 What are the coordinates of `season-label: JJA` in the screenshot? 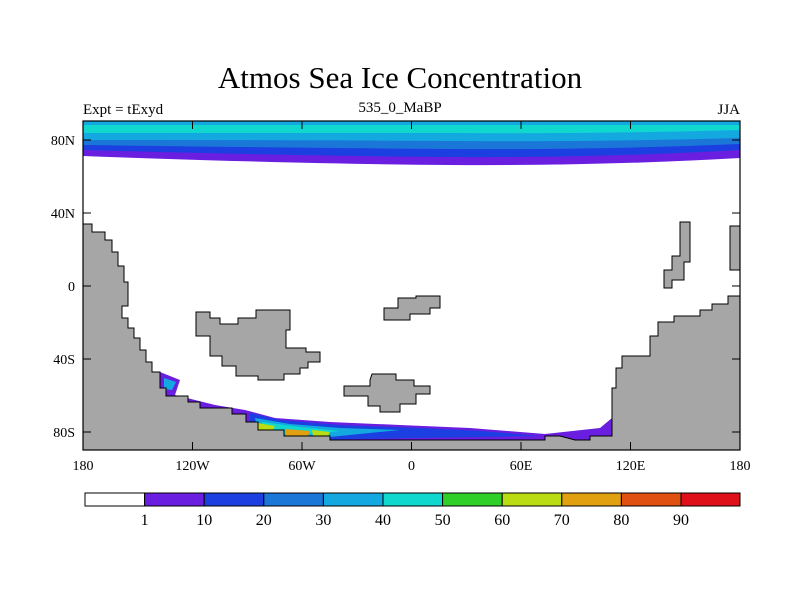 It's located at (728, 110).